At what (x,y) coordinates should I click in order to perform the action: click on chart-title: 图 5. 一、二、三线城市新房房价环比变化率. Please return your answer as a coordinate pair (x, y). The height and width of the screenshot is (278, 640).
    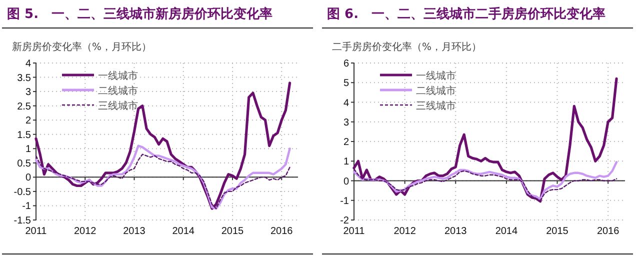
    Looking at the image, I should click on (140, 14).